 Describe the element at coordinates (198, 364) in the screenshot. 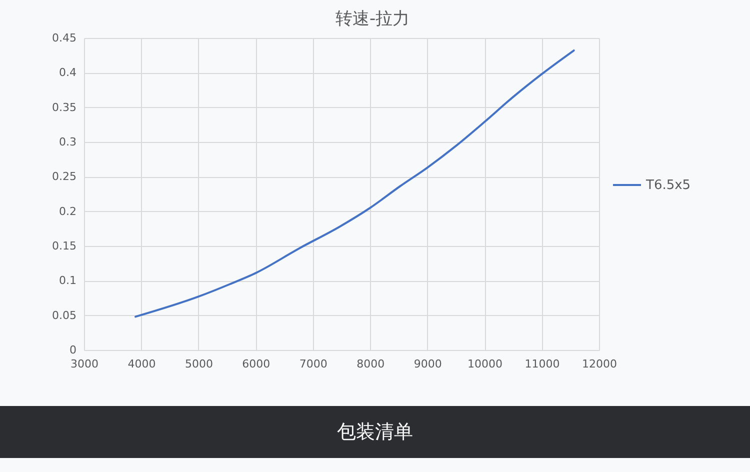

I see `x-tick-label: 5000` at that location.